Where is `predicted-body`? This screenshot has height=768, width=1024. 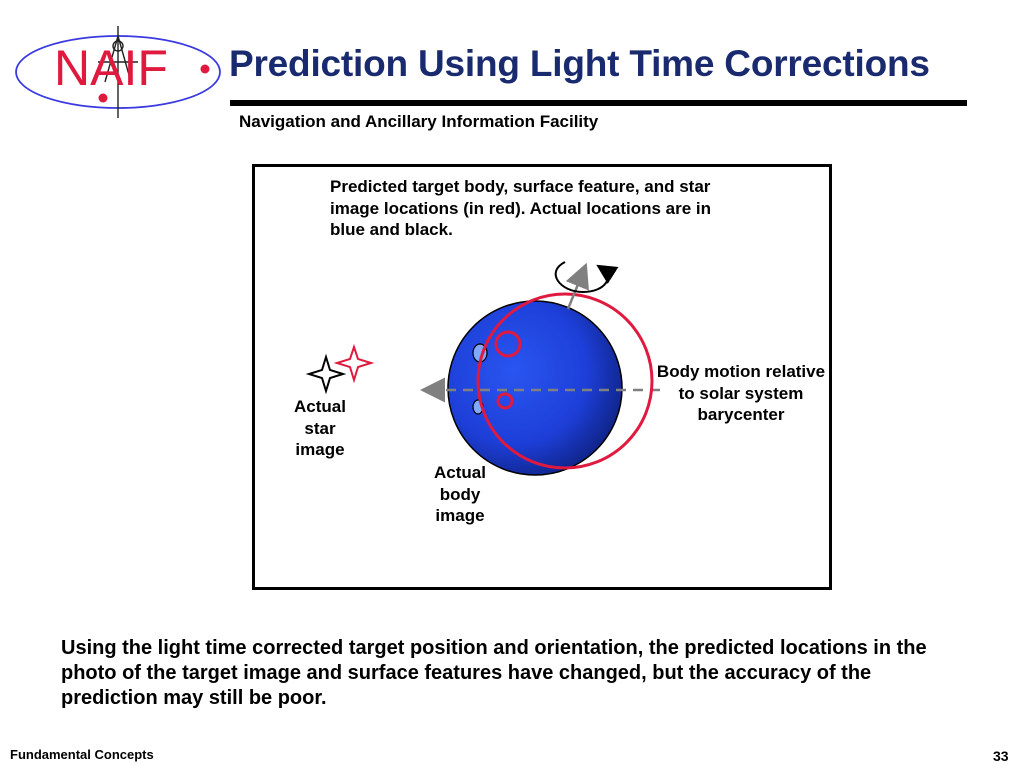
predicted-body is located at coordinates (565, 381).